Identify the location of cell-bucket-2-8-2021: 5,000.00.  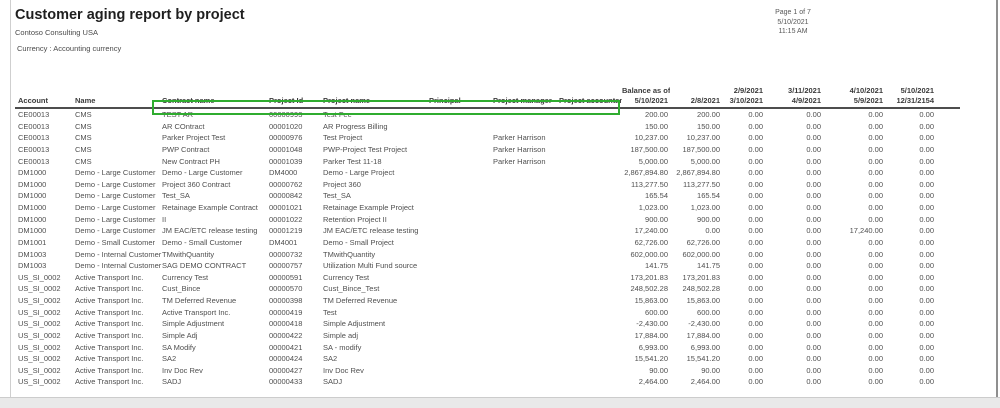
(705, 161).